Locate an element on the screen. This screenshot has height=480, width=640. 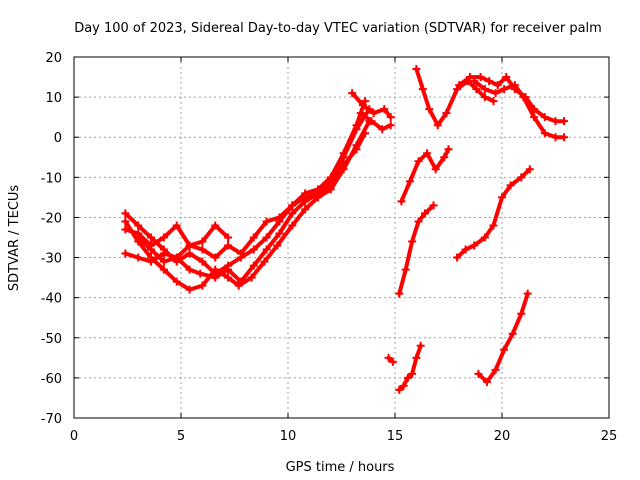
y-tick-label: 20 is located at coordinates (53, 58).